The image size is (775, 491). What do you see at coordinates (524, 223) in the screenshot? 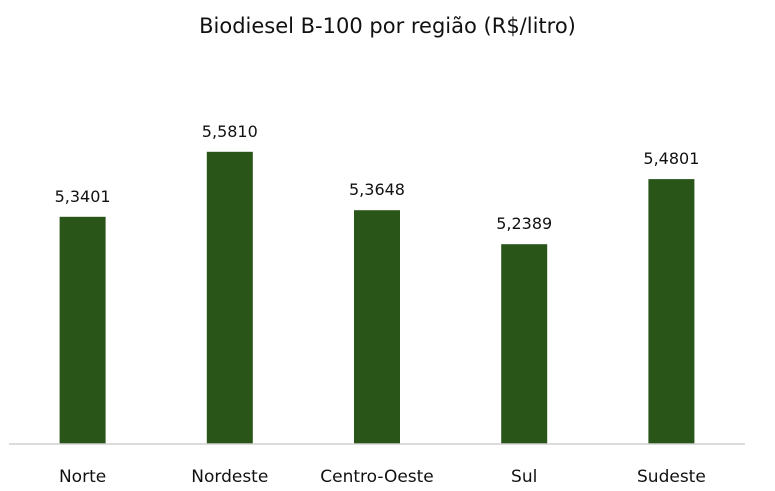
I see `data-label-sul: 5,2389` at bounding box center [524, 223].